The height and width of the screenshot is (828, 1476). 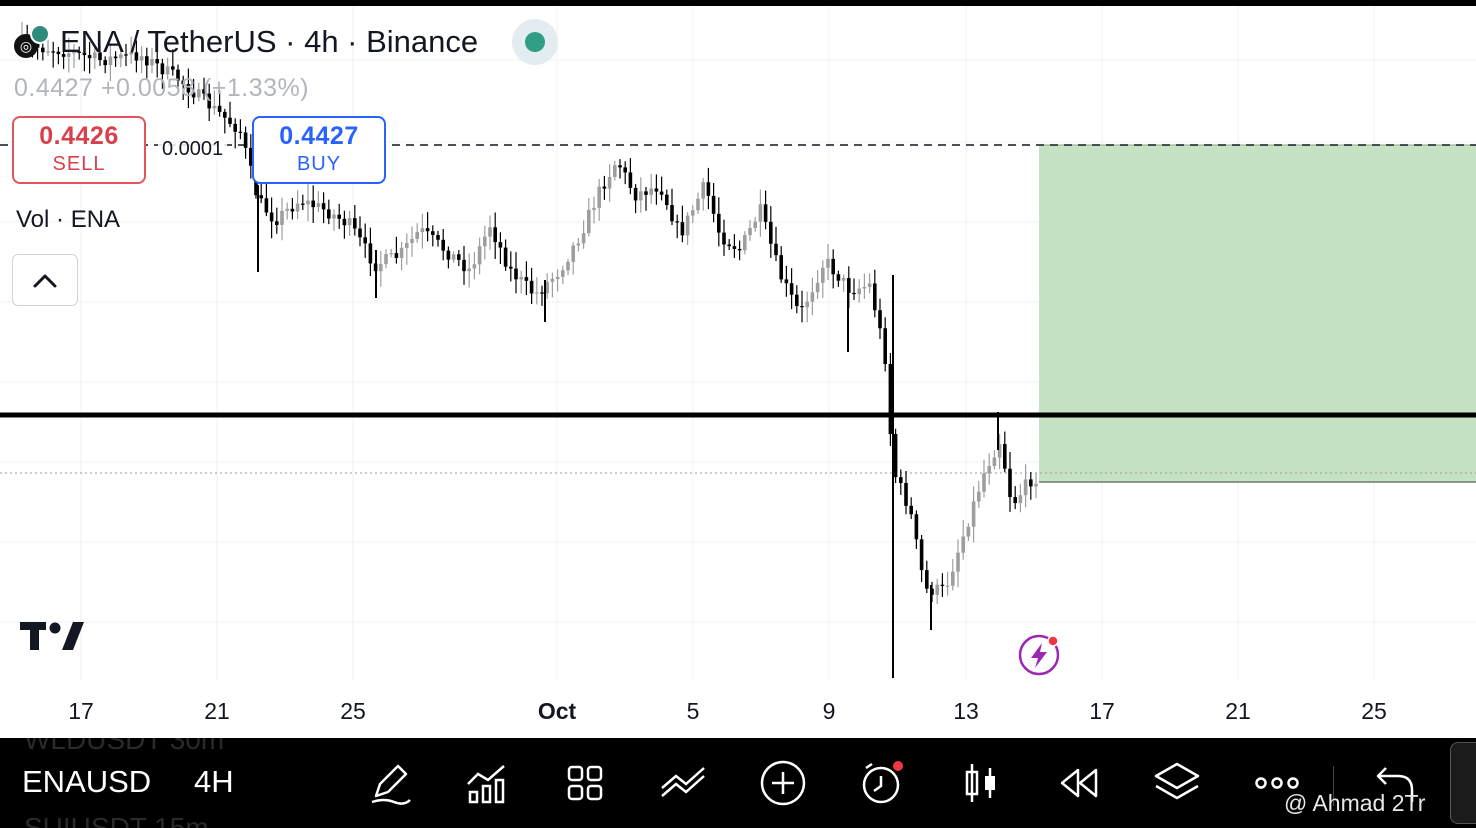 What do you see at coordinates (269, 41) in the screenshot?
I see `chart-title: ENA / TetherUS · 4h · Binance` at bounding box center [269, 41].